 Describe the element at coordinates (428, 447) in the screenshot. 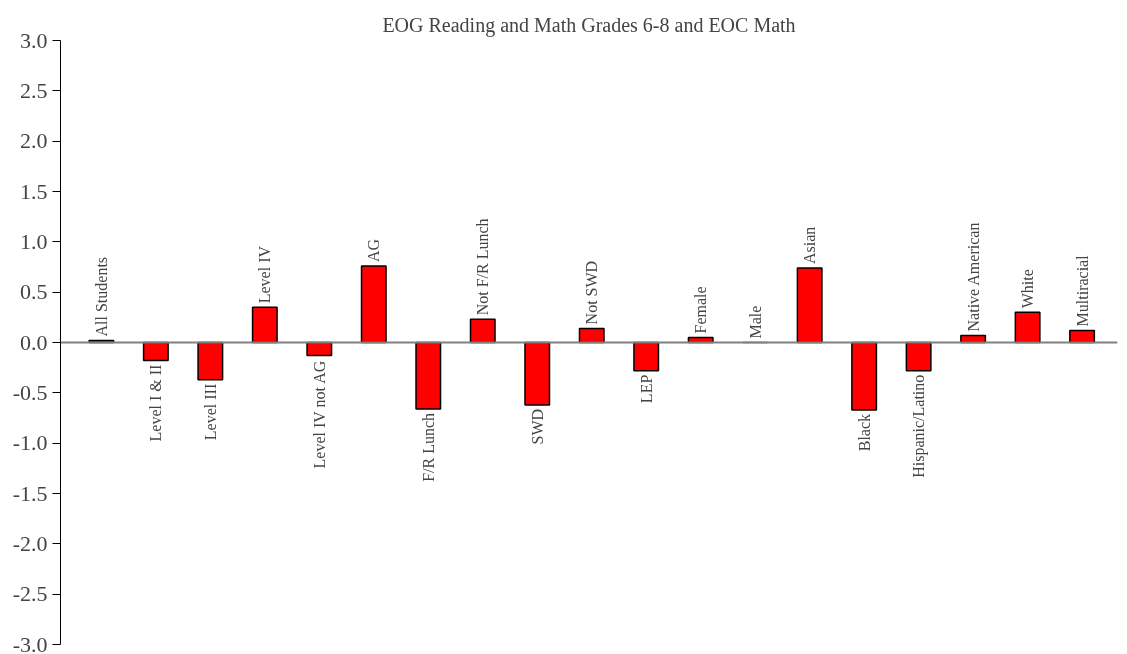

I see `x-tick-label: F/R Lunch` at that location.